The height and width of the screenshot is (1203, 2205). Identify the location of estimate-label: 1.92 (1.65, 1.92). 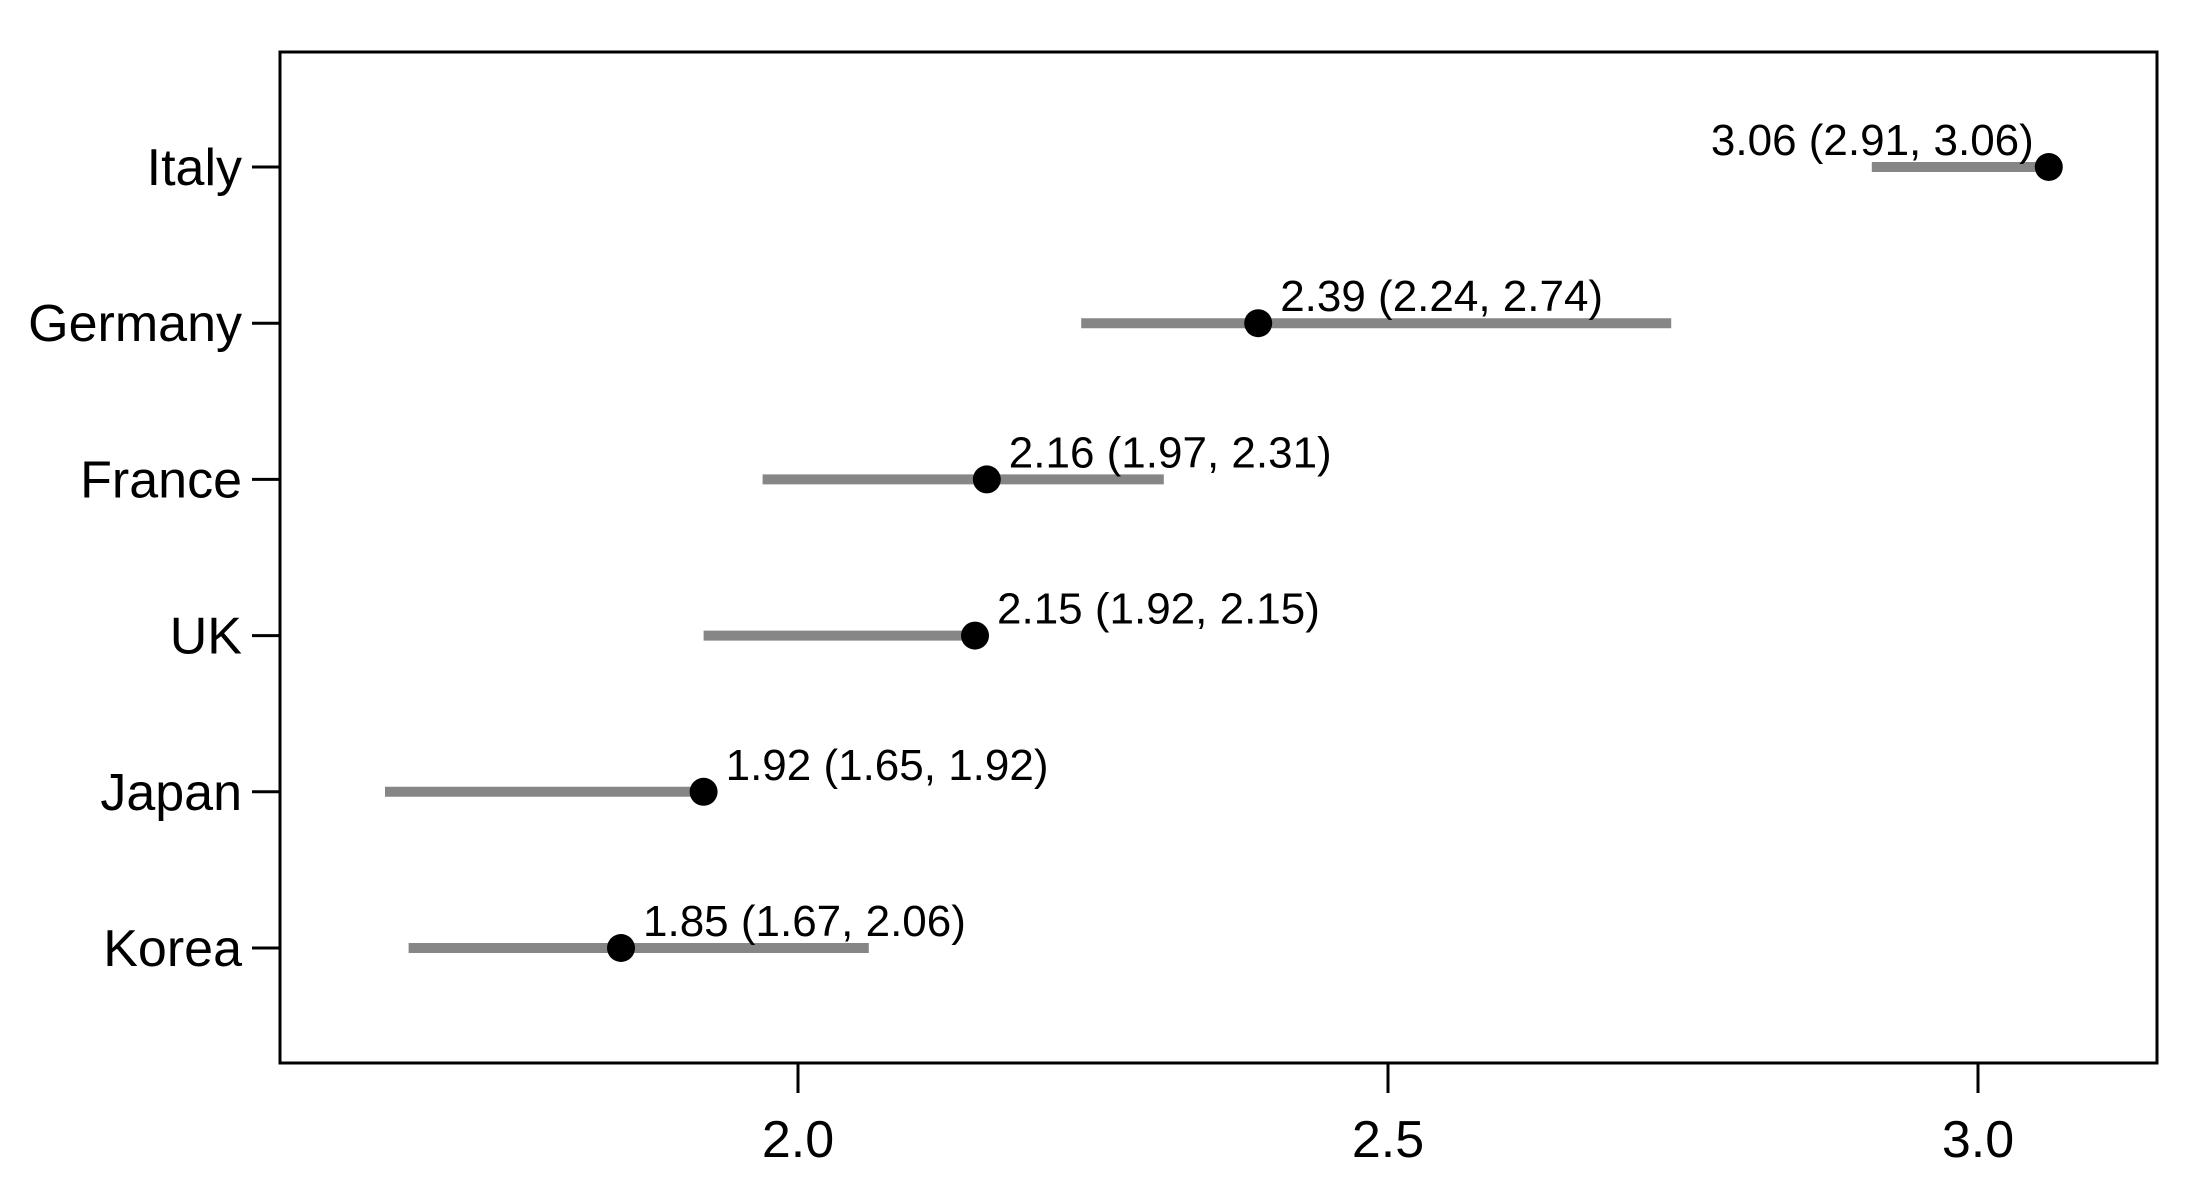
(887, 765).